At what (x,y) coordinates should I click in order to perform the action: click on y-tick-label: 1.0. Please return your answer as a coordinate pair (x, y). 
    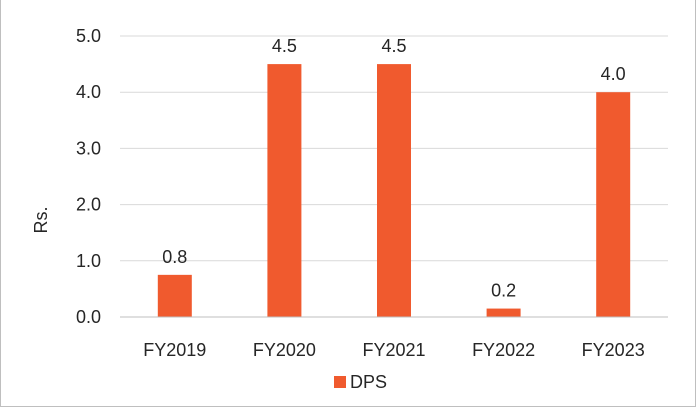
    Looking at the image, I should click on (88, 261).